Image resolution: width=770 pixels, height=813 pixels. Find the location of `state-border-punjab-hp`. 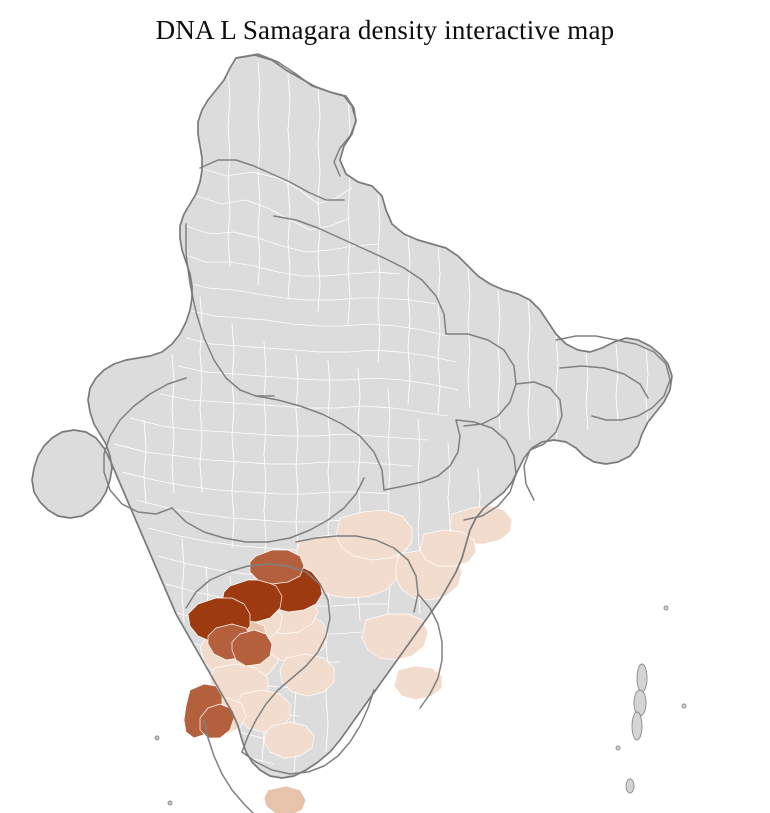

state-border-punjab-hp is located at coordinates (272, 180).